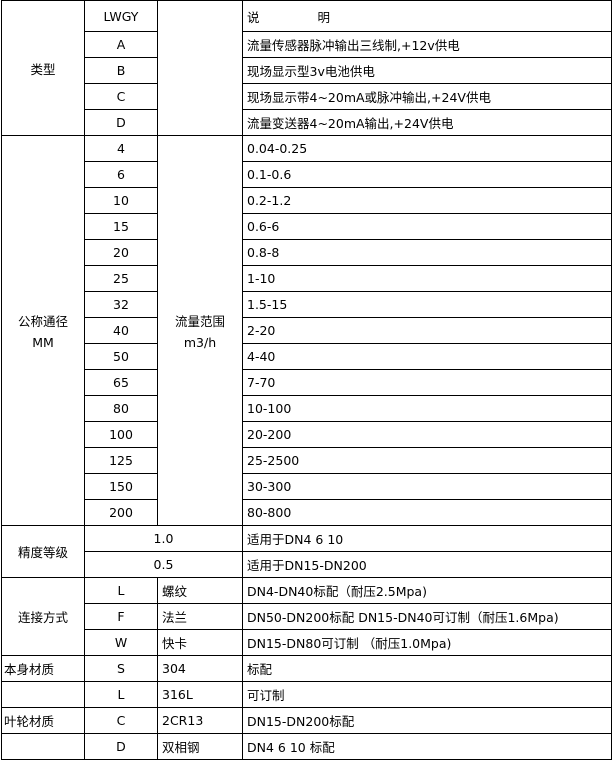  I want to click on accuracy-row: 精度等级 1.0 适用于DN4 6 10, so click(306, 551).